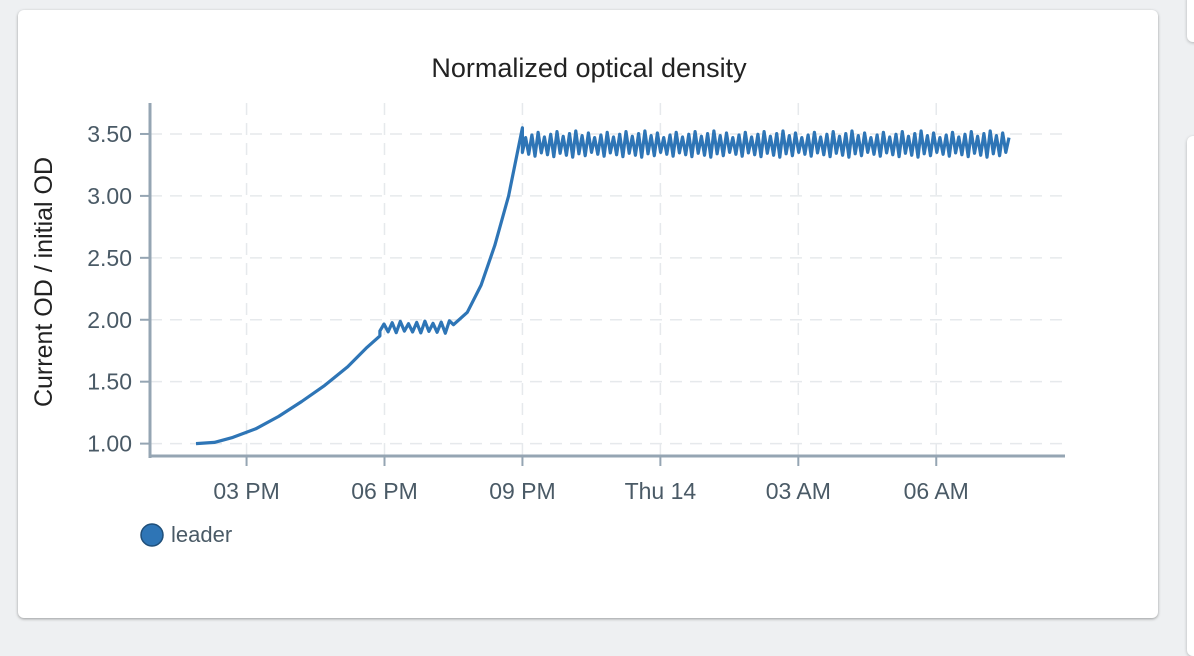  I want to click on y-ticks: 1.00 1.50 2.00 2.50 3.00 3.50, so click(118, 289).